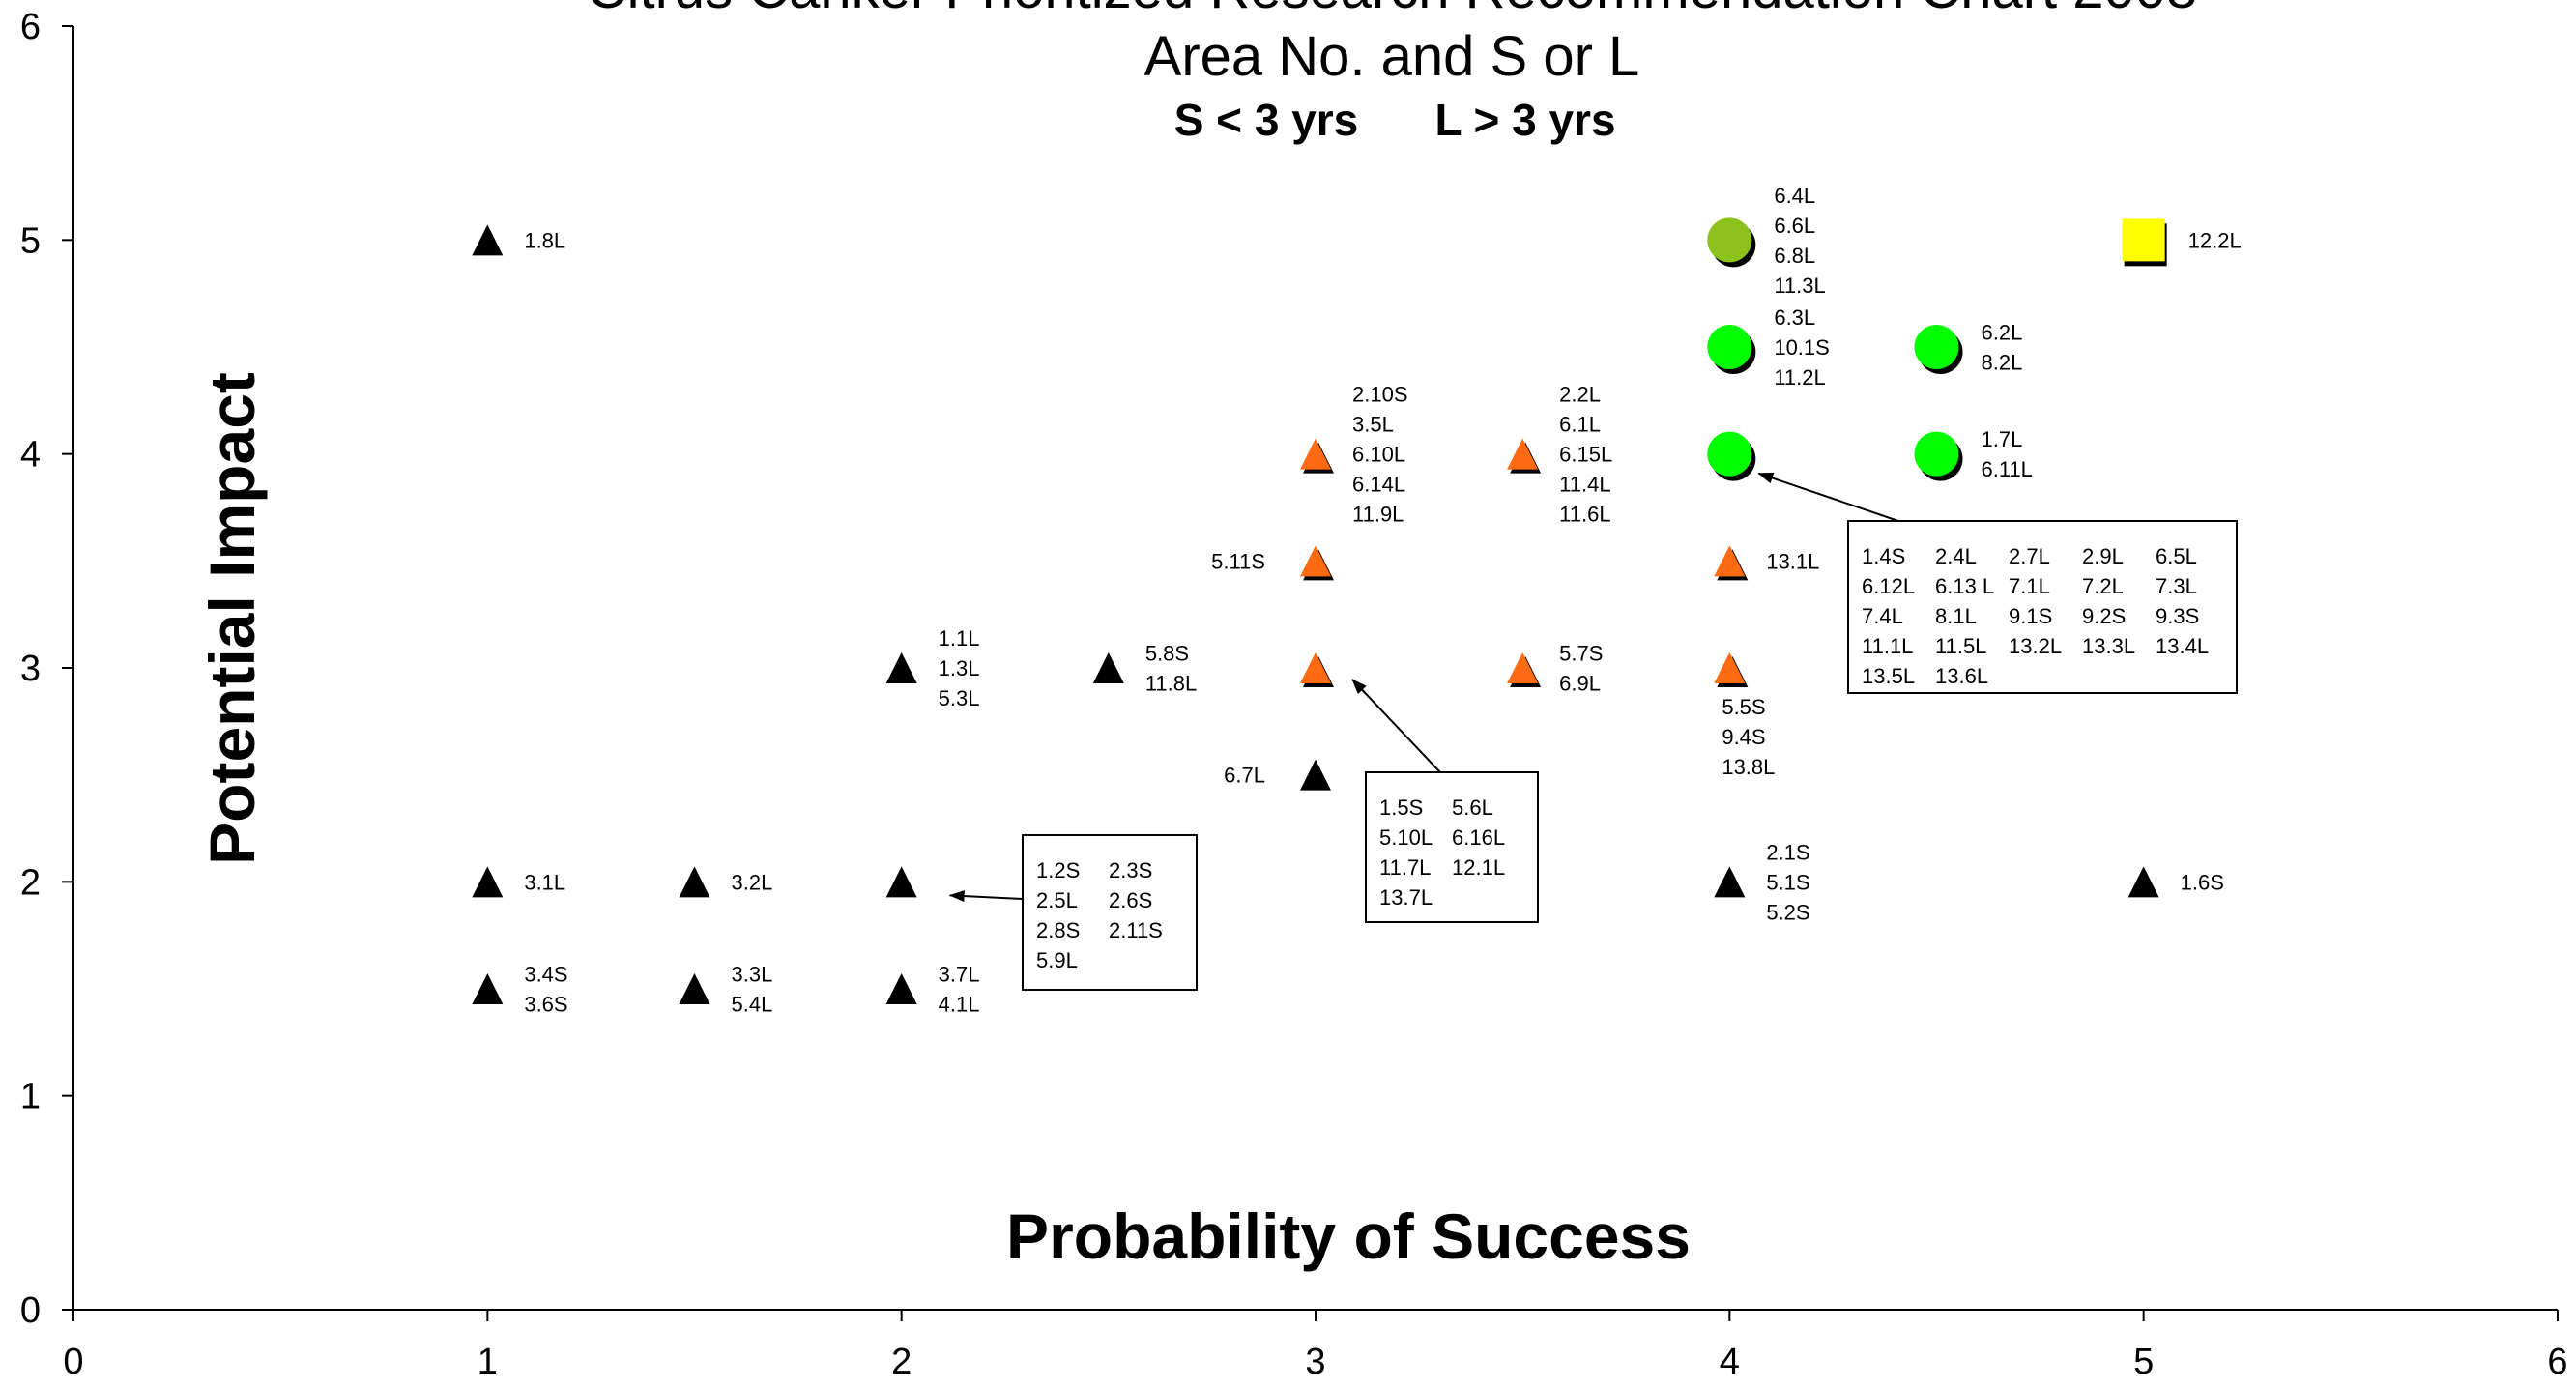 The width and height of the screenshot is (2576, 1388). Describe the element at coordinates (1762, 882) in the screenshot. I see `data-point: 2.1S 5.1S 5.2S` at that location.